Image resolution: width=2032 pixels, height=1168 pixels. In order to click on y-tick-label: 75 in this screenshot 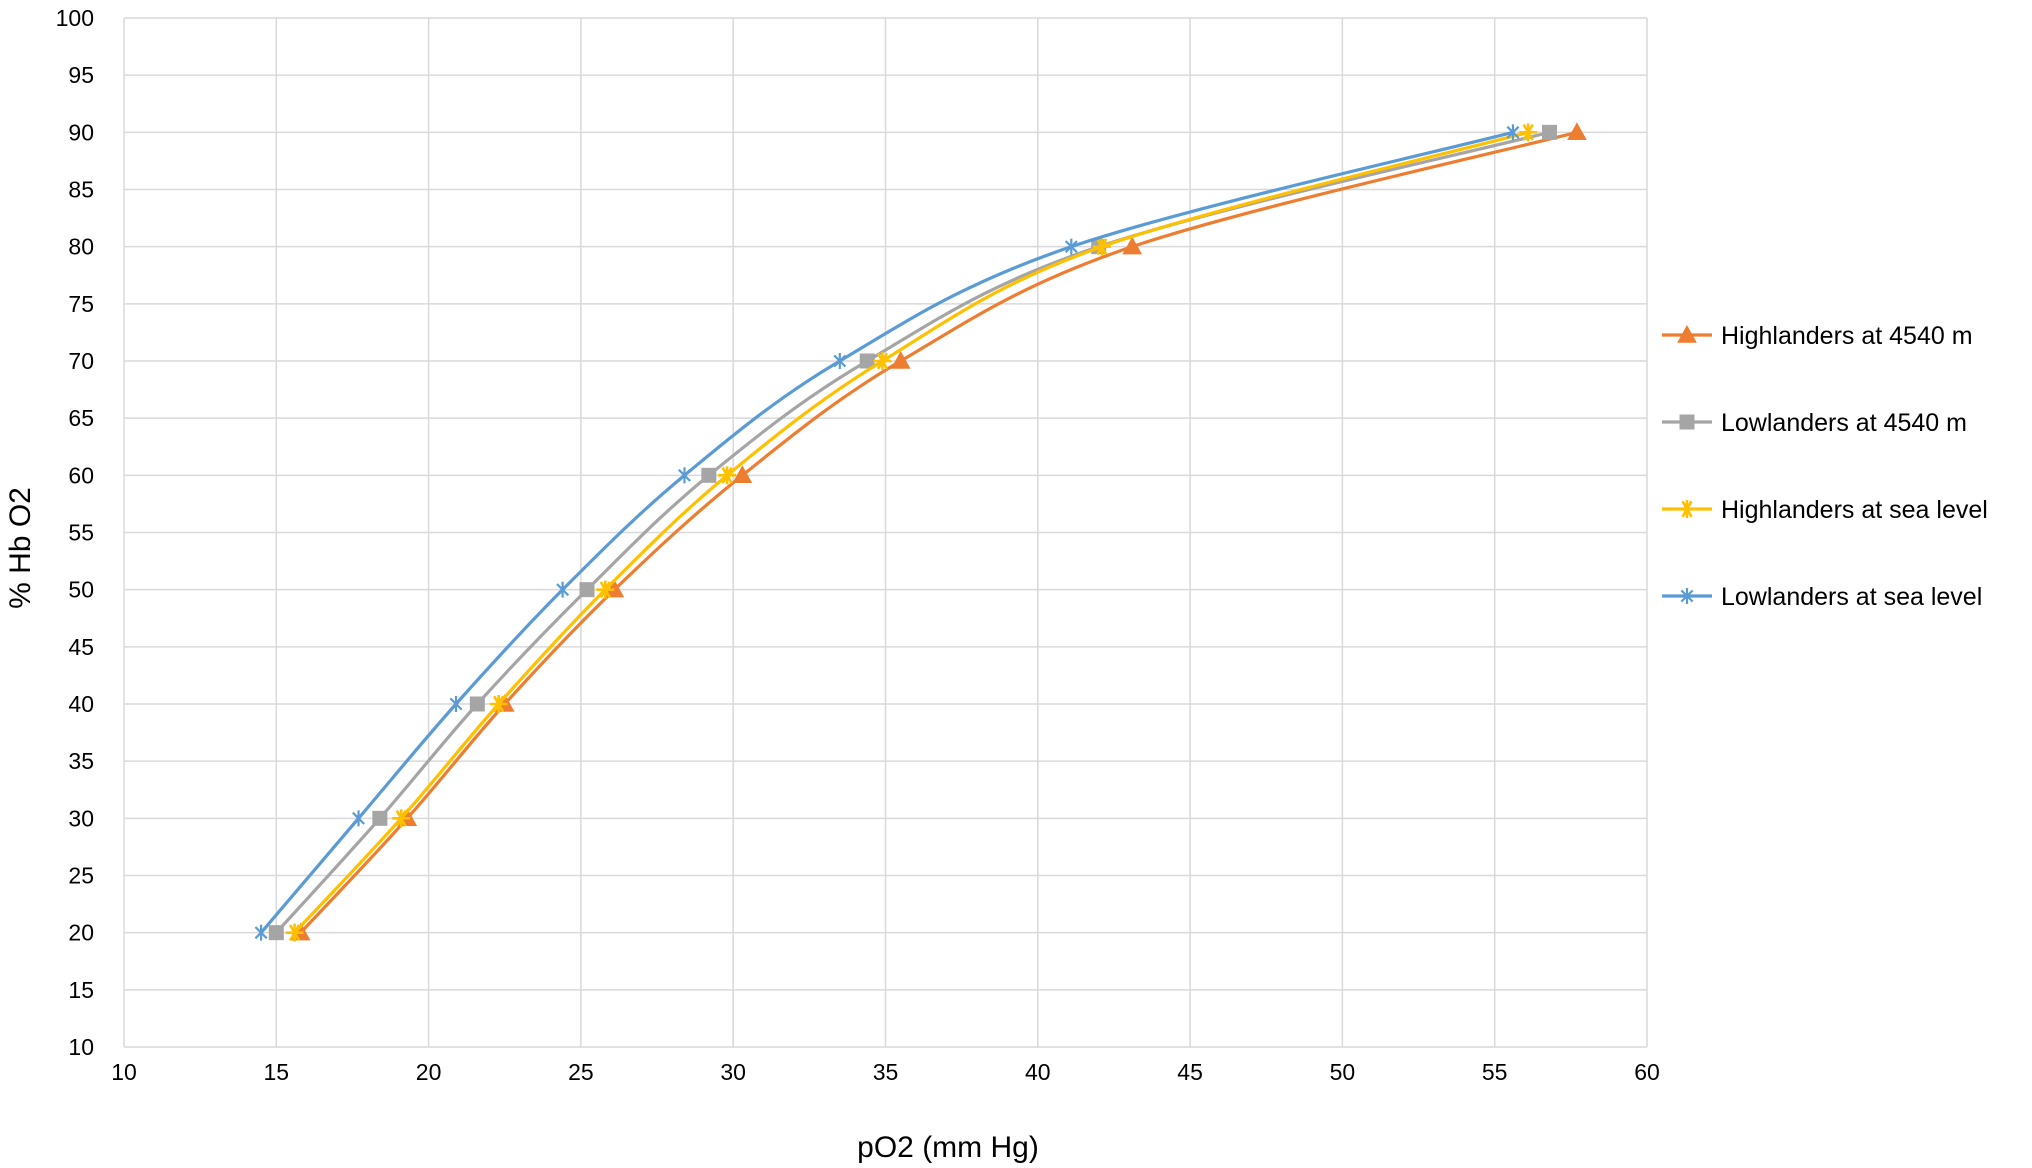, I will do `click(81, 304)`.